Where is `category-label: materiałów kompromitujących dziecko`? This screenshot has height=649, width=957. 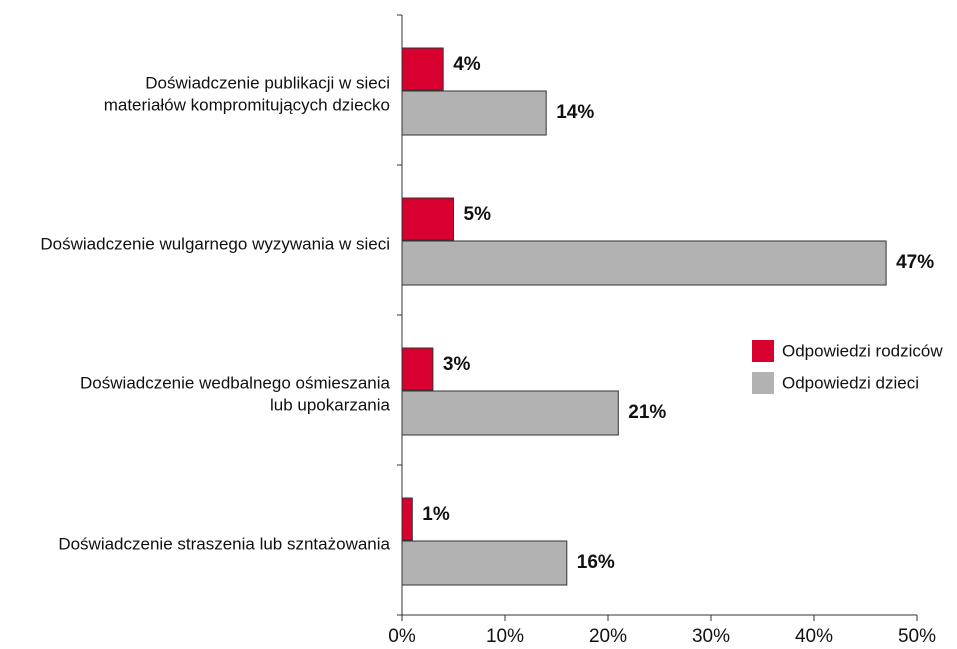 category-label: materiałów kompromitujących dziecko is located at coordinates (247, 104).